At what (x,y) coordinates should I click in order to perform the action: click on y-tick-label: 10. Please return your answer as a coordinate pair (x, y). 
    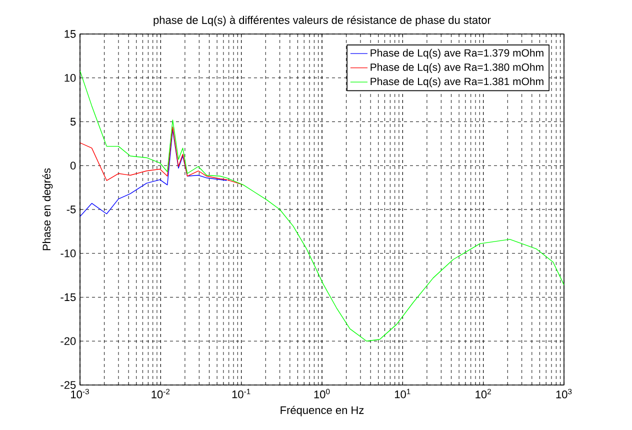
    Looking at the image, I should click on (70, 78).